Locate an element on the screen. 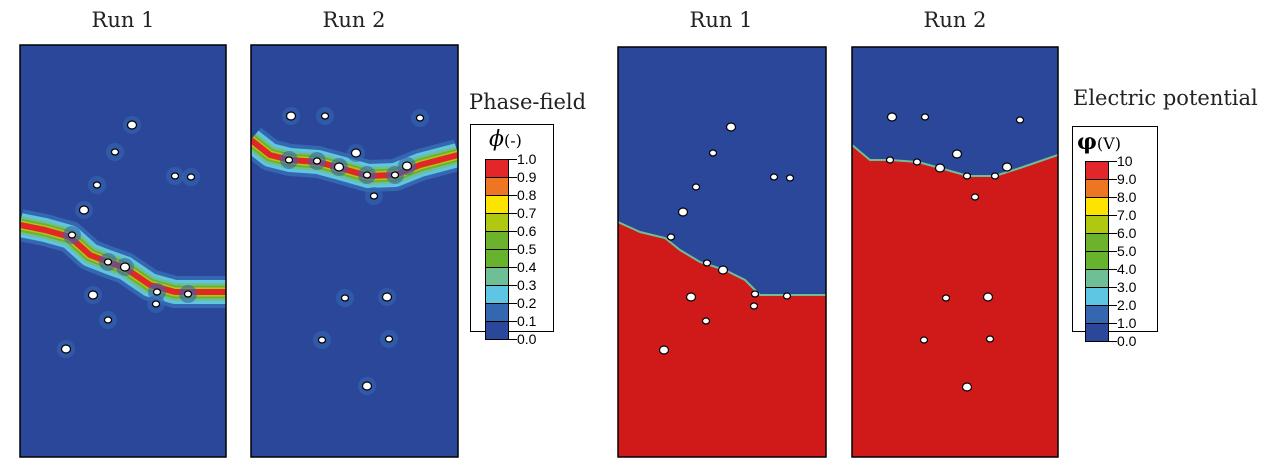 This screenshot has height=465, width=1280. colorbar-label: 0.2 is located at coordinates (527, 303).